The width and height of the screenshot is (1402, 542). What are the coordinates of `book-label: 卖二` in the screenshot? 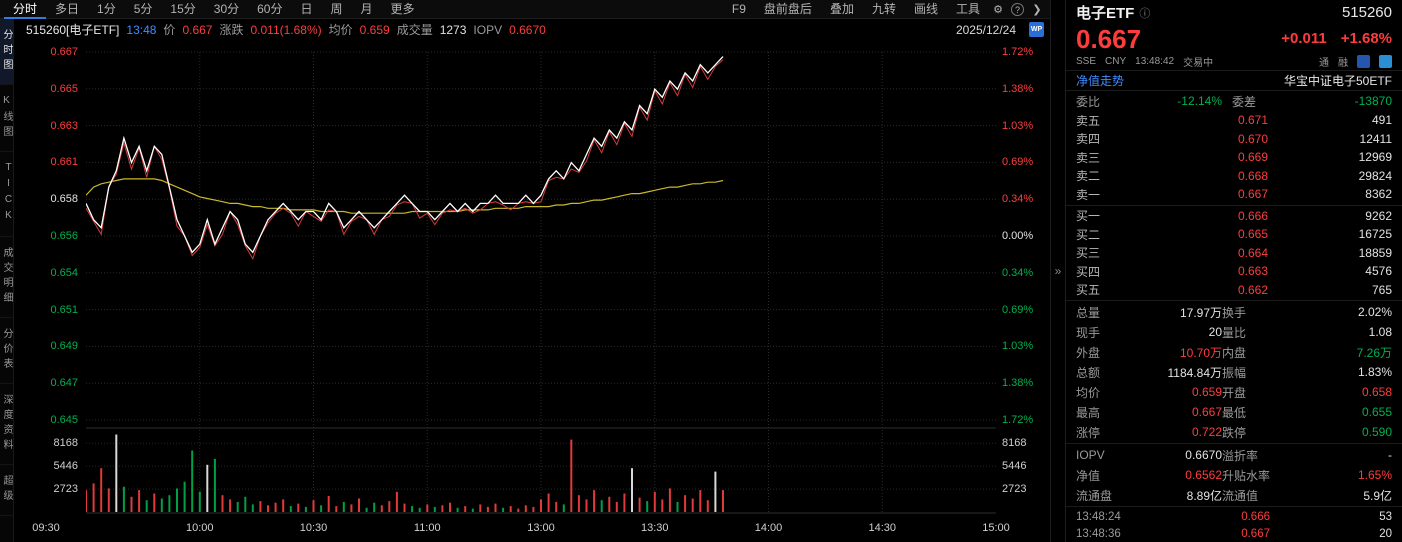 It's located at (1088, 176).